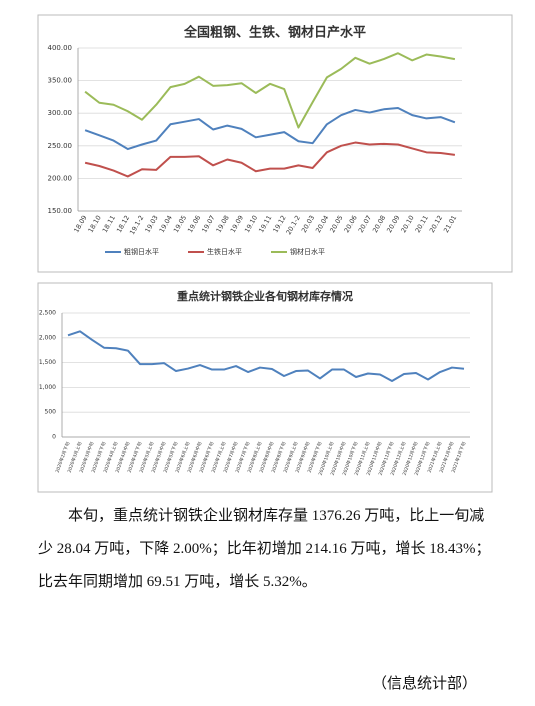  What do you see at coordinates (60, 48) in the screenshot?
I see `y-tick-label: 400.00` at bounding box center [60, 48].